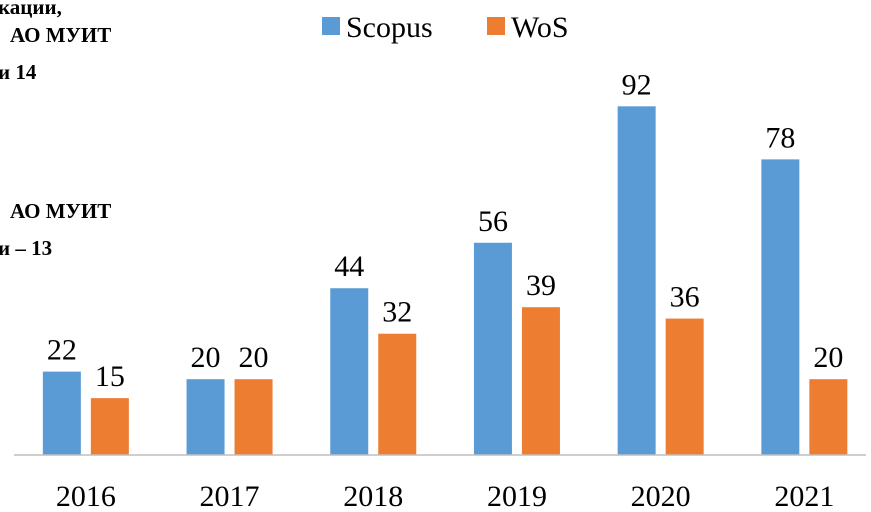 This screenshot has width=871, height=512. What do you see at coordinates (373, 496) in the screenshot?
I see `x-tick-label: 2018` at bounding box center [373, 496].